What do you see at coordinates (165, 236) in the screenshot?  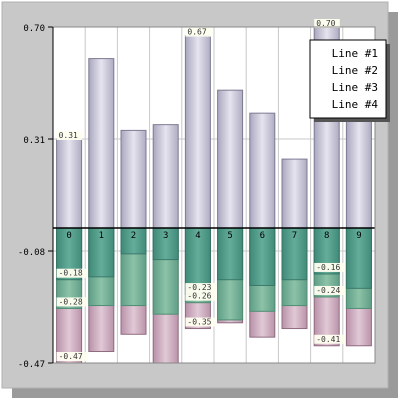 I see `x-tick-label: 3` at bounding box center [165, 236].